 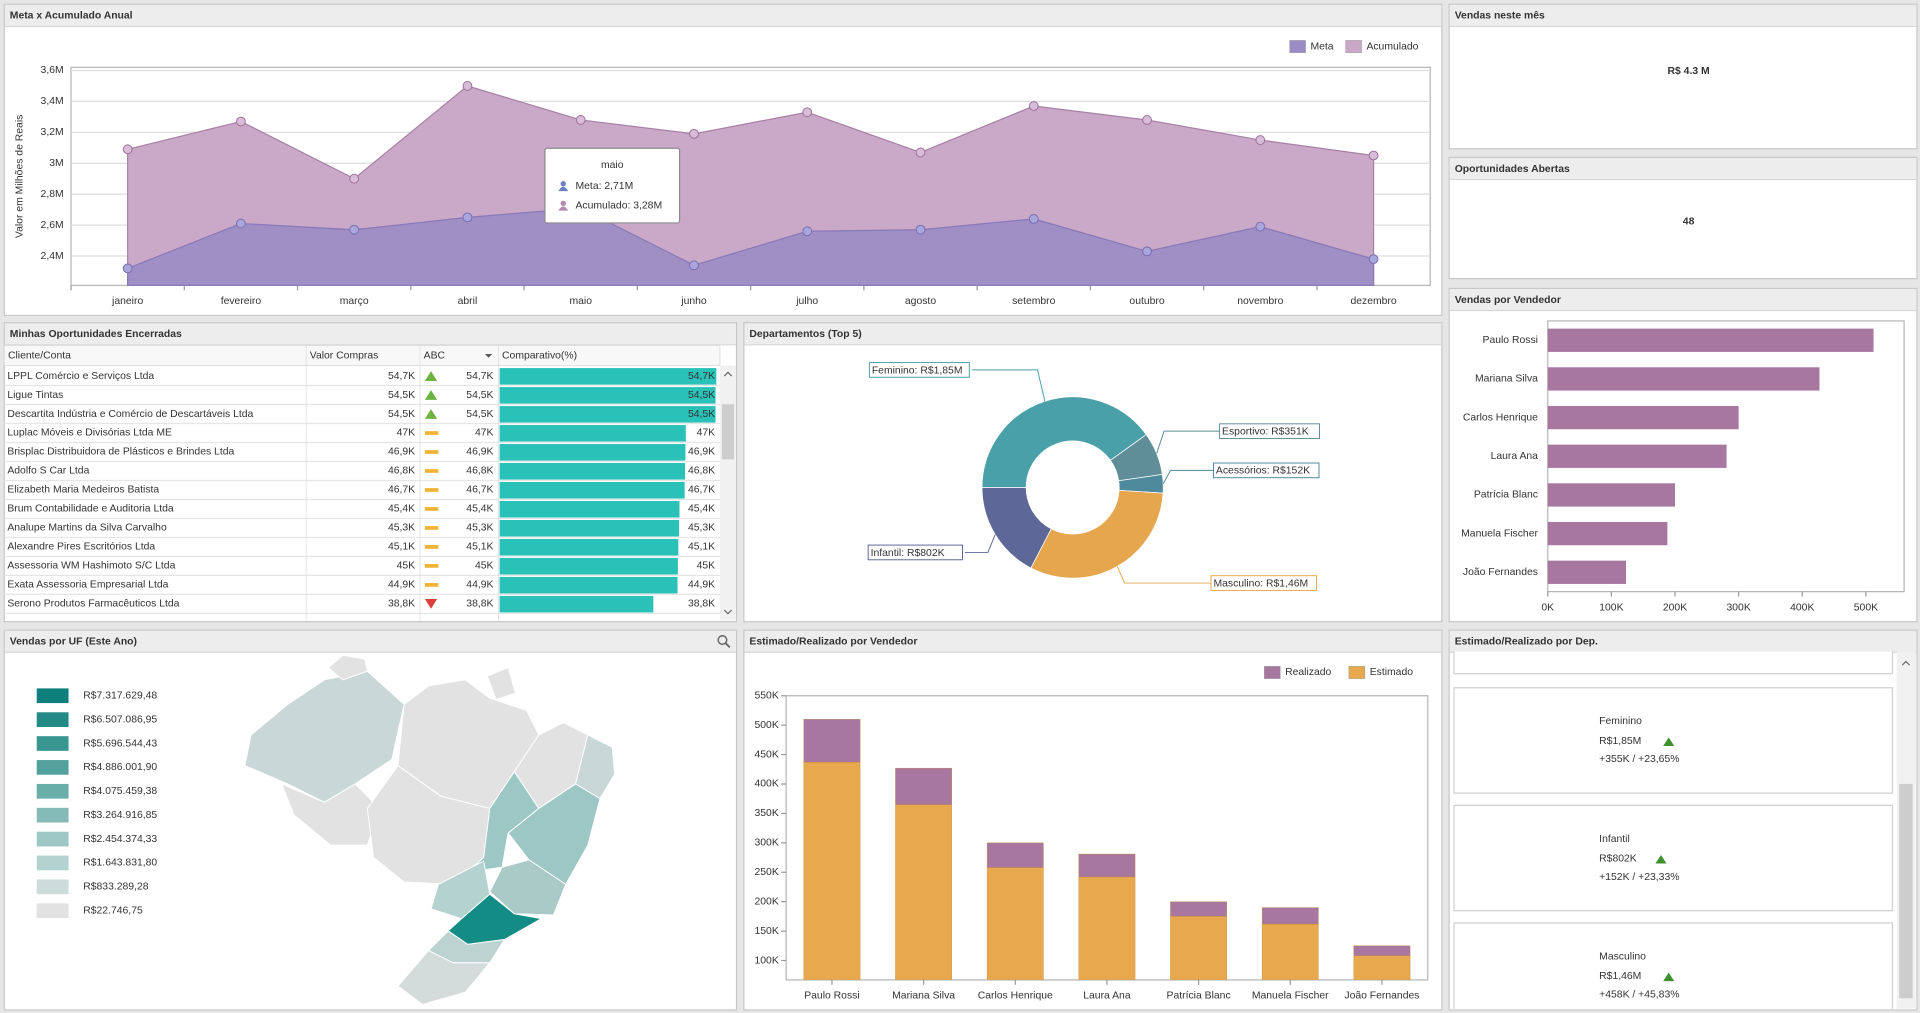 I want to click on scroll-down, so click(x=728, y=612).